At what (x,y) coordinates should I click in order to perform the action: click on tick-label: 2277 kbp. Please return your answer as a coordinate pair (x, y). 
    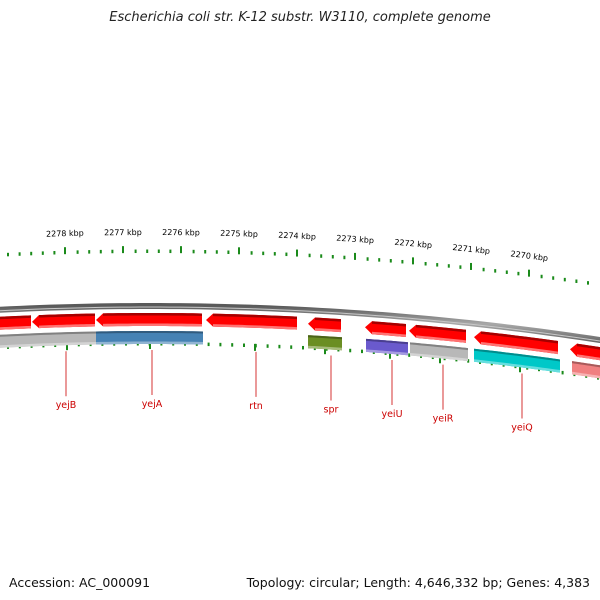
    Looking at the image, I should click on (123, 232).